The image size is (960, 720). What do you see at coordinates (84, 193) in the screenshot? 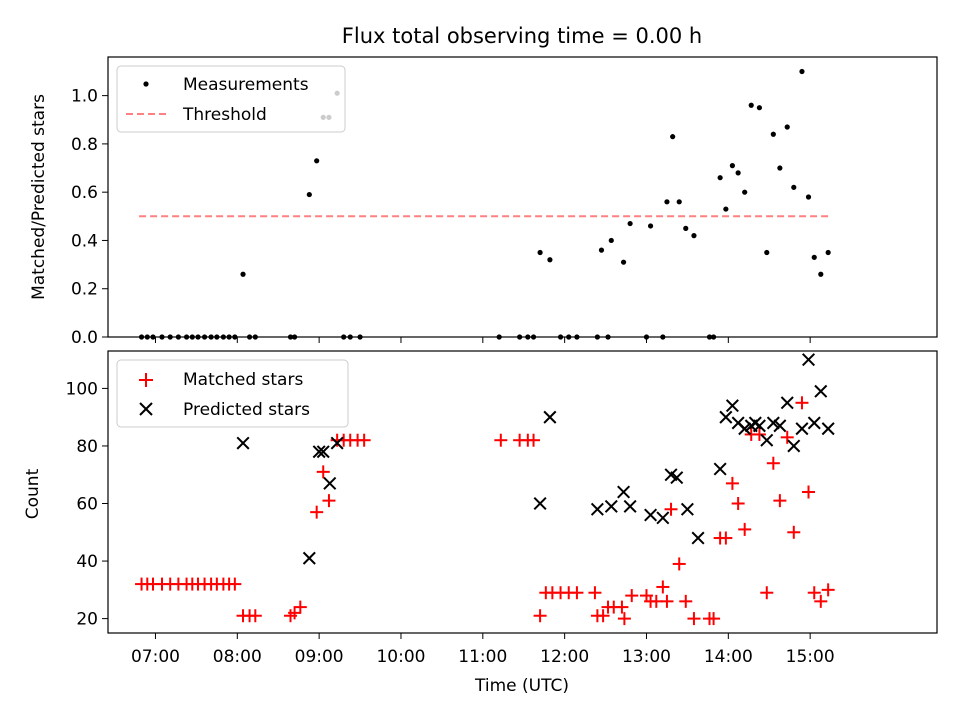
I see `top-y-tick-label: 0.6` at bounding box center [84, 193].